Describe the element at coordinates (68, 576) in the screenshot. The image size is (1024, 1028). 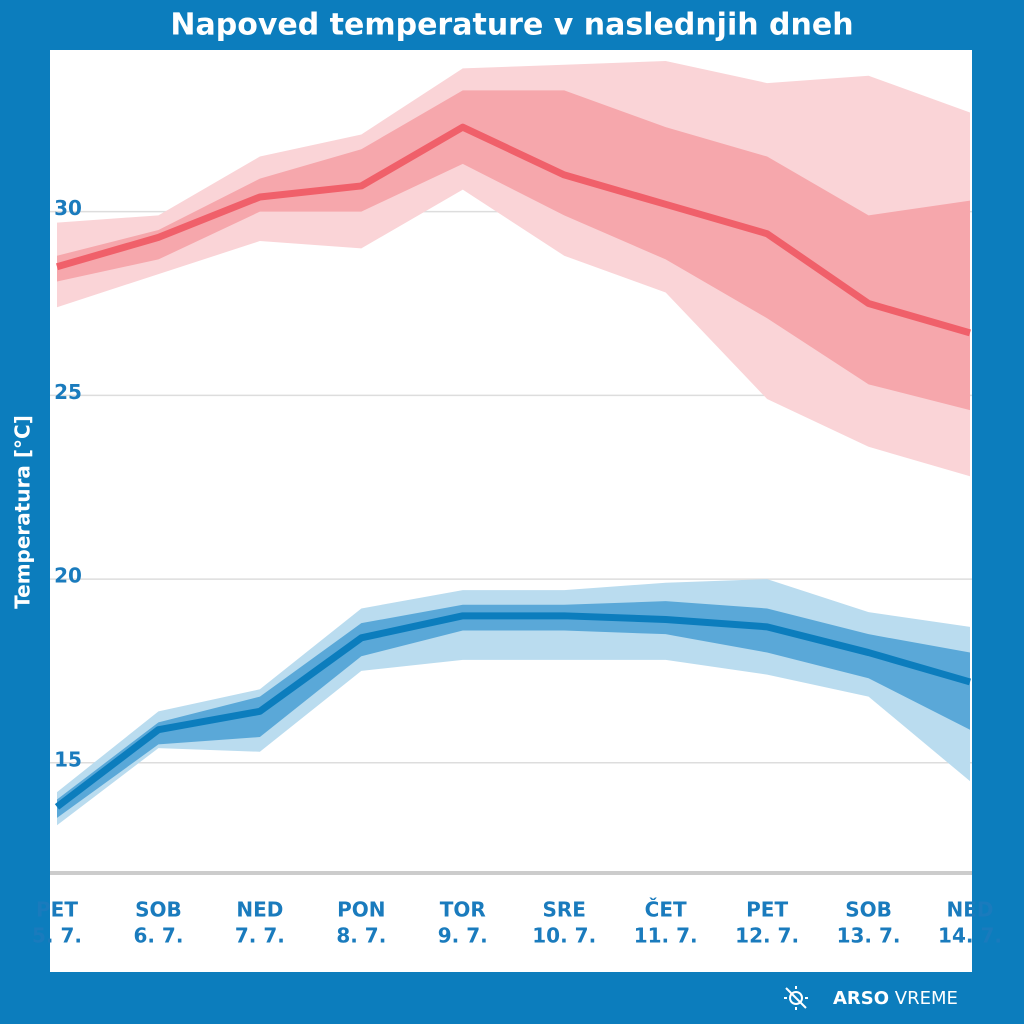
I see `y-tick-label: 20` at that location.